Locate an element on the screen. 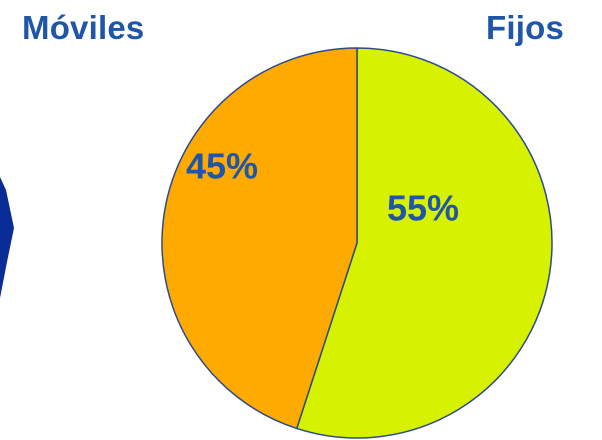  pie-data-label: 45% is located at coordinates (222, 166).